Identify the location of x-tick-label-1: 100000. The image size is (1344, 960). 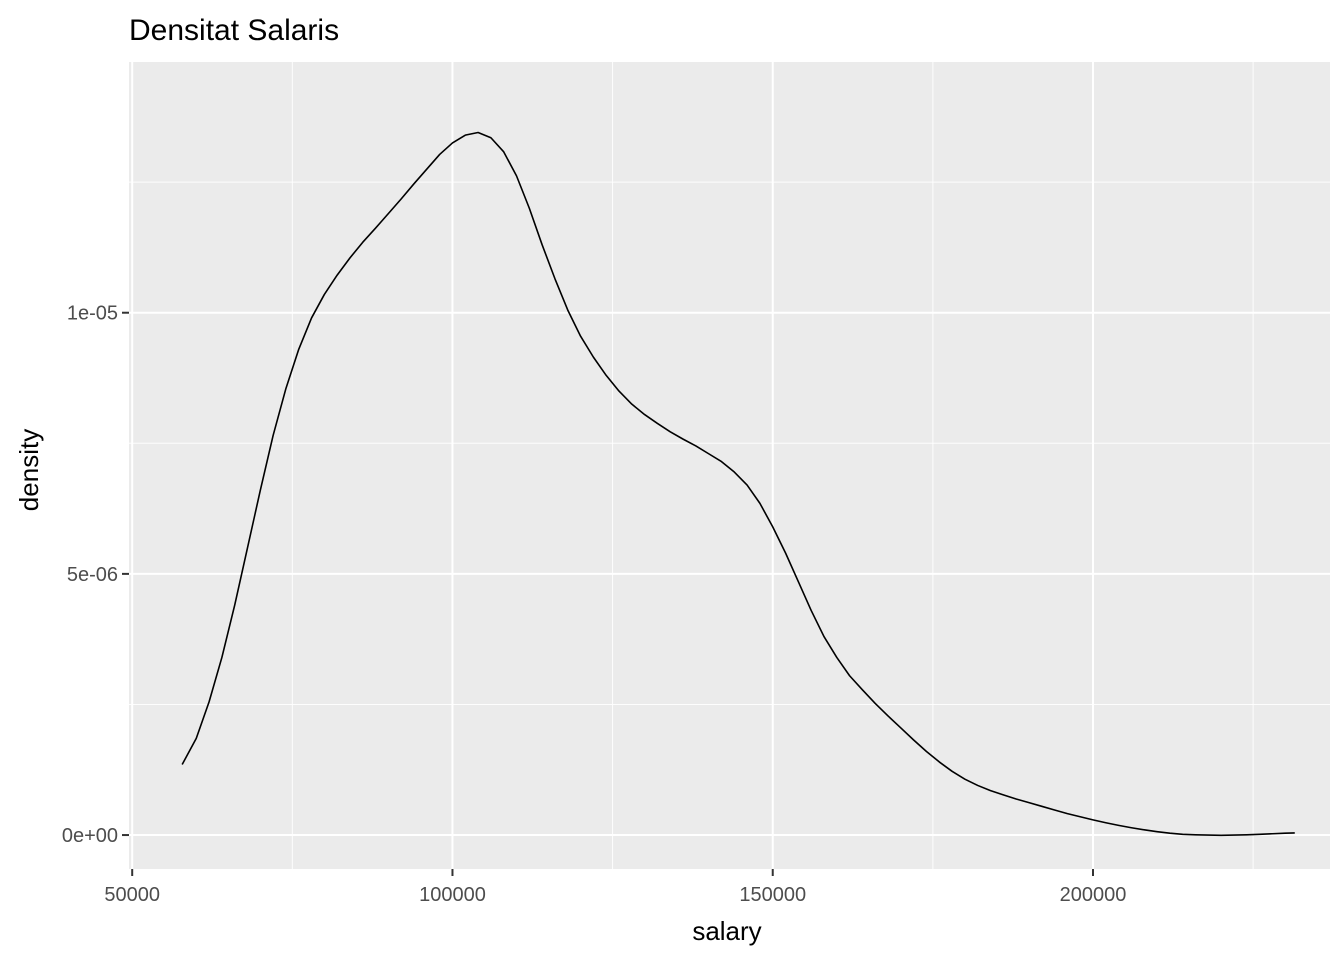
(452, 895).